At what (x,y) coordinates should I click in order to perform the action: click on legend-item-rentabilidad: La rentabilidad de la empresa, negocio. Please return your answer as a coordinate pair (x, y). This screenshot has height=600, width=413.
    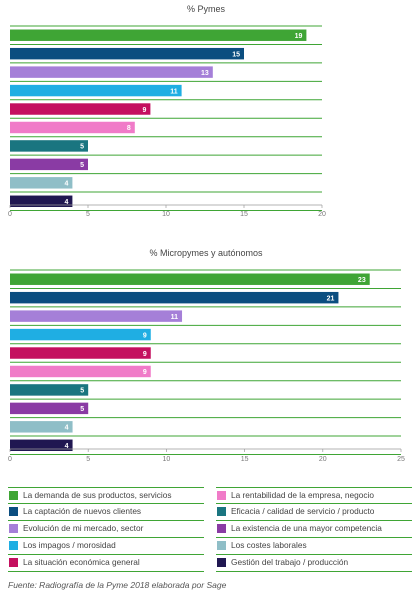
    Looking at the image, I should click on (314, 495).